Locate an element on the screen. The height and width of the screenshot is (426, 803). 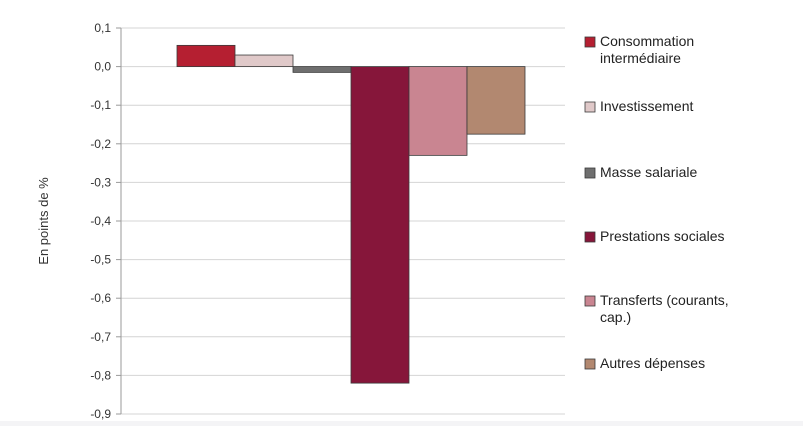
legend-label: cap.) is located at coordinates (615, 317).